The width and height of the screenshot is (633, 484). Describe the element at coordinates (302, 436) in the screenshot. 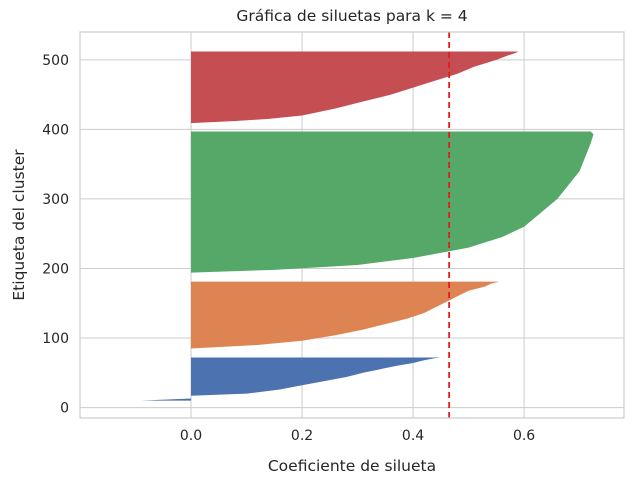

I see `x-tick-label: 0.2` at that location.